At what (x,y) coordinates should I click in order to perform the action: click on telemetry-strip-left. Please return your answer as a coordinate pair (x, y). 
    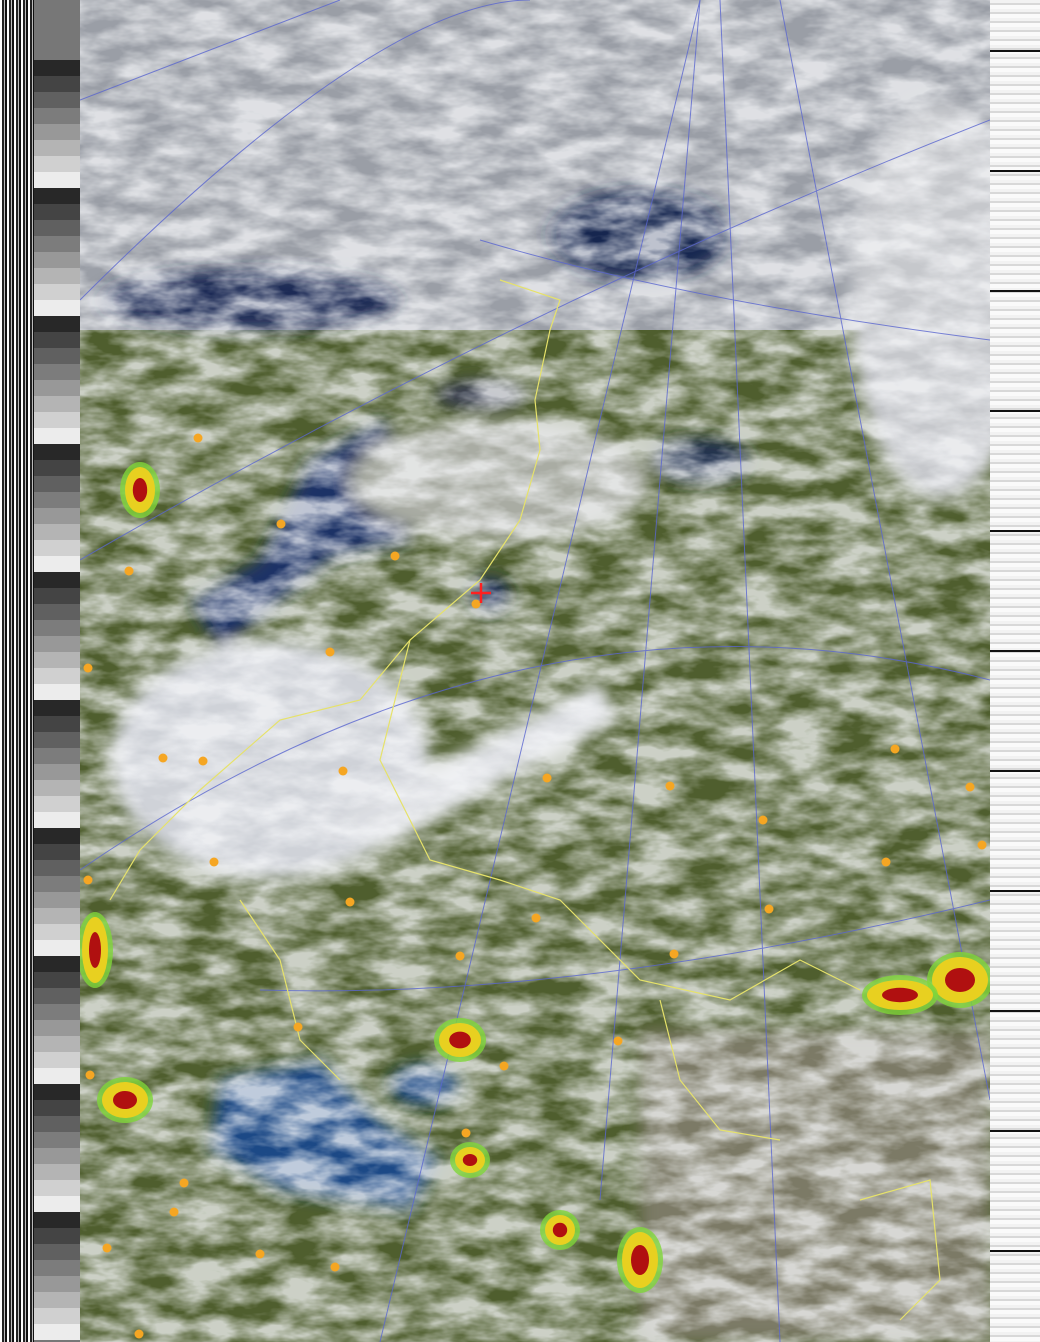
    Looking at the image, I should click on (40, 671).